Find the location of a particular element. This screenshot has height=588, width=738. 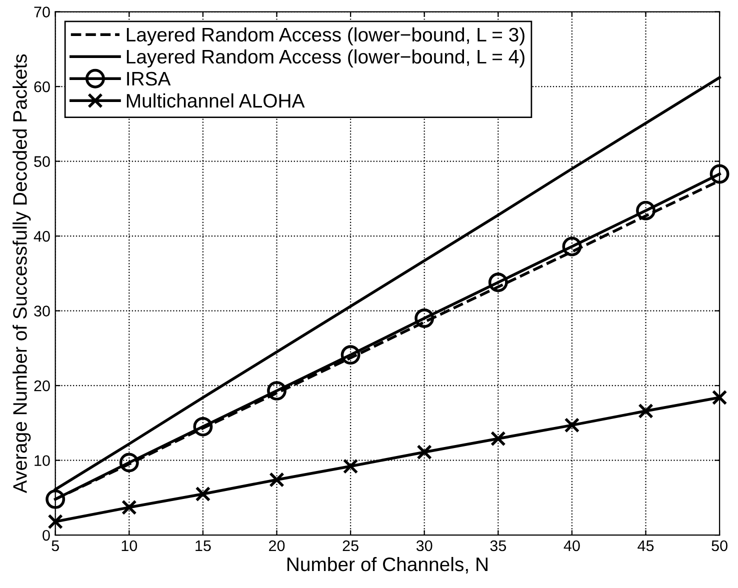

x-tick-label: 45 is located at coordinates (646, 546).